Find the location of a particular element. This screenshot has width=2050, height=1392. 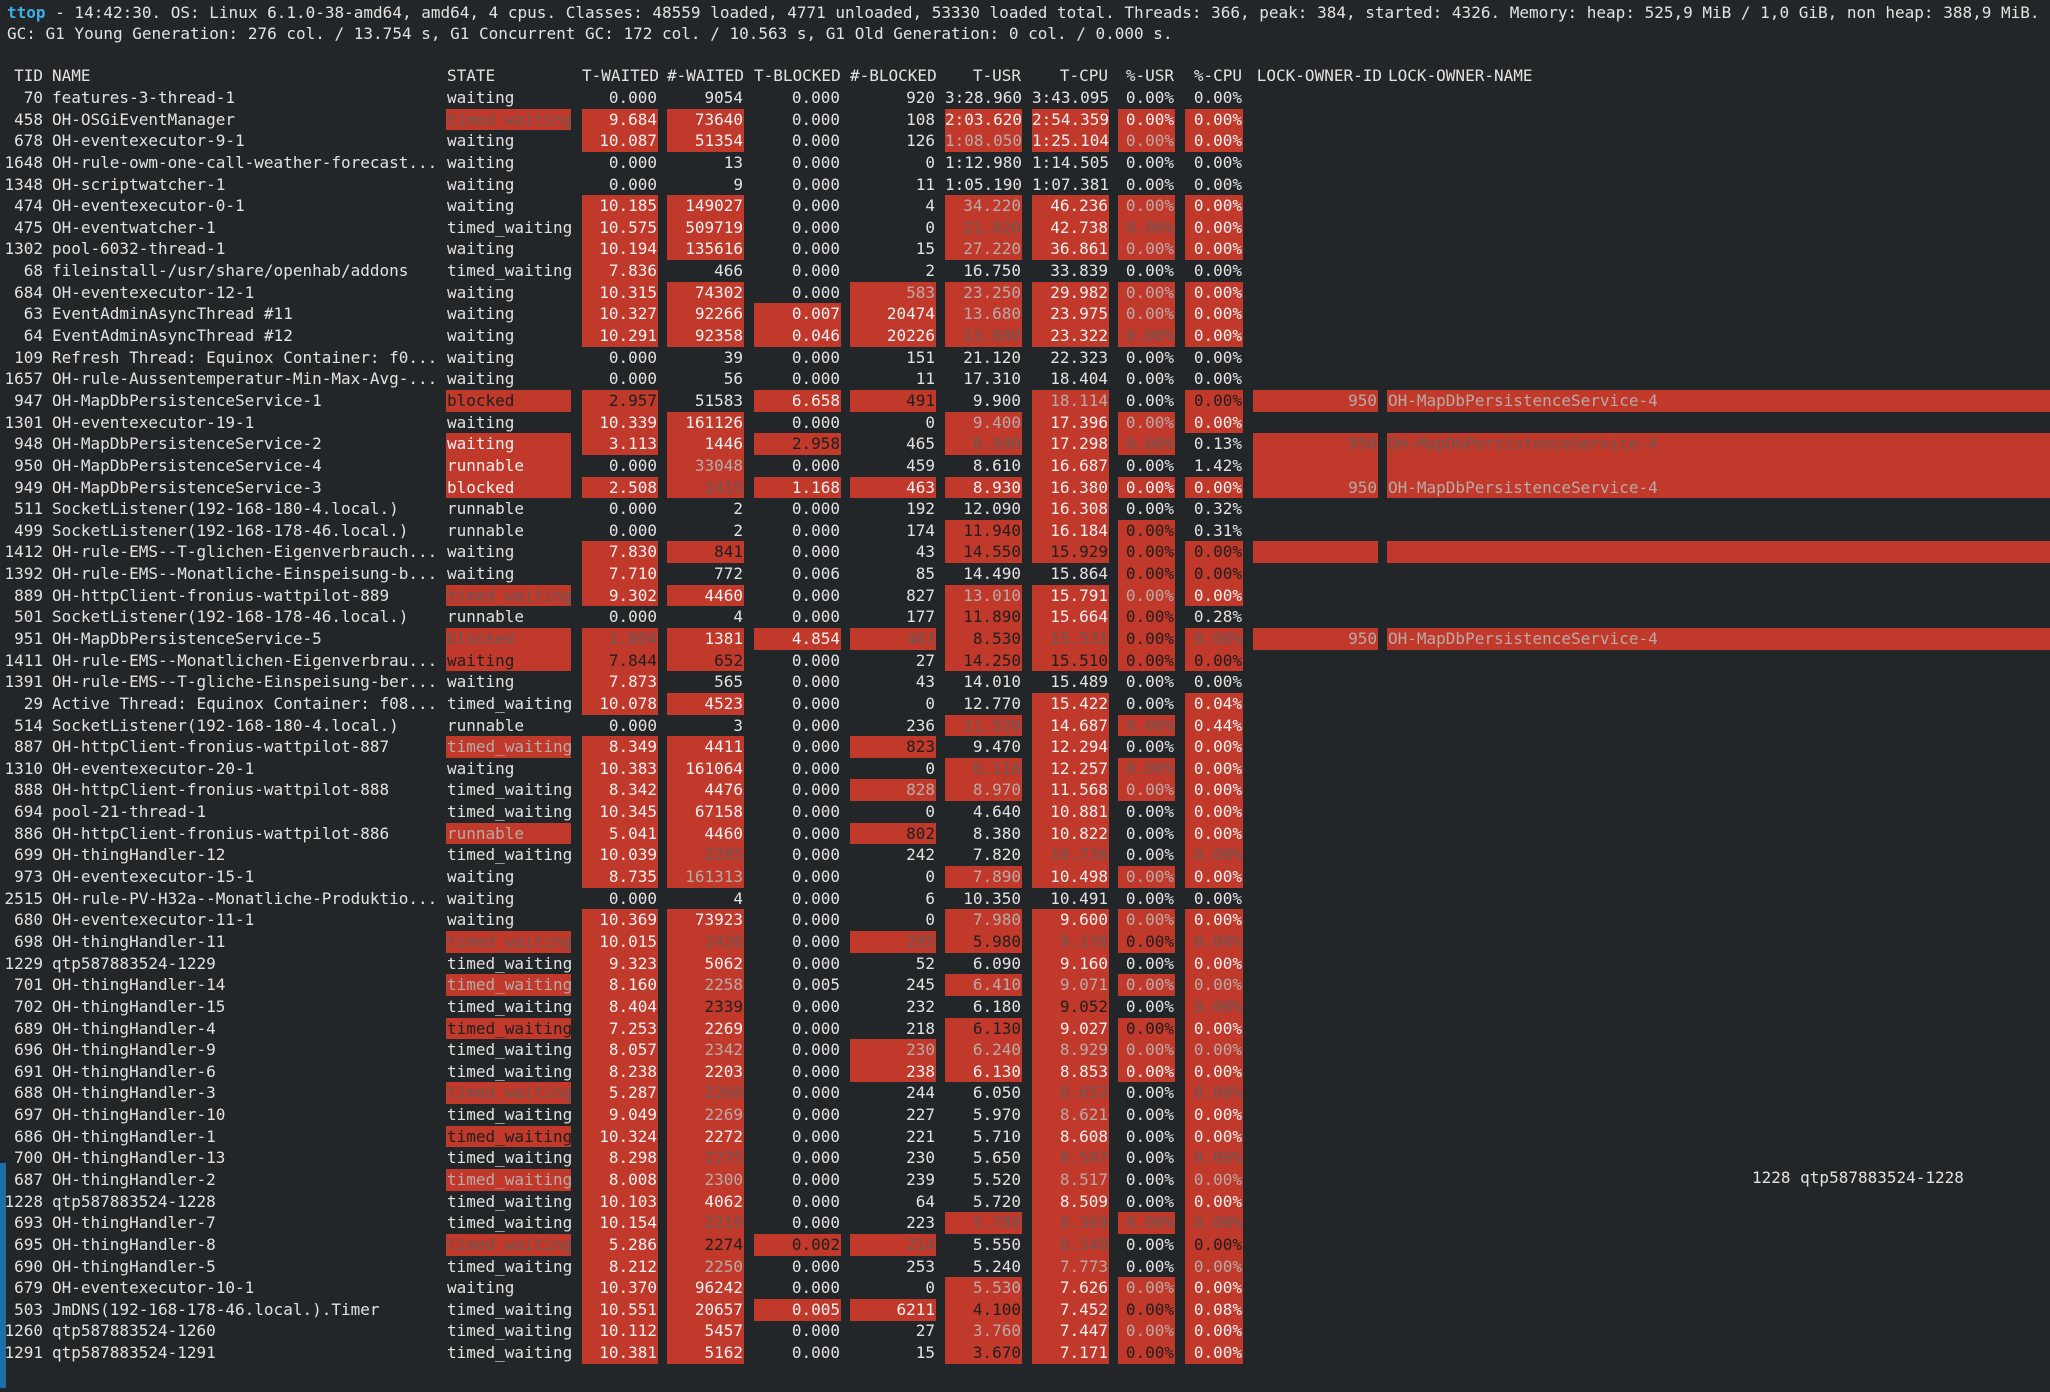

cell-tcpu: 14.687 is located at coordinates (1070, 725).